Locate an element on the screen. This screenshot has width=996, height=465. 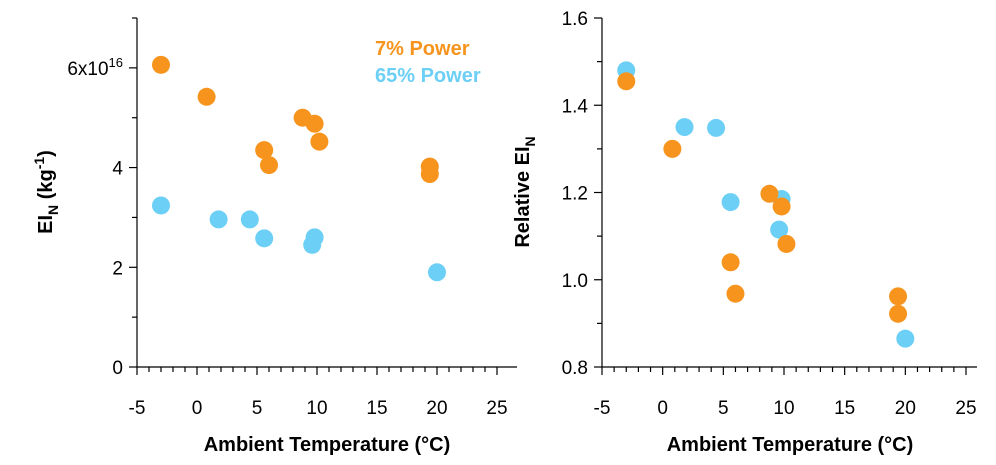
left-y-title-unit: (kg is located at coordinates (46, 187).